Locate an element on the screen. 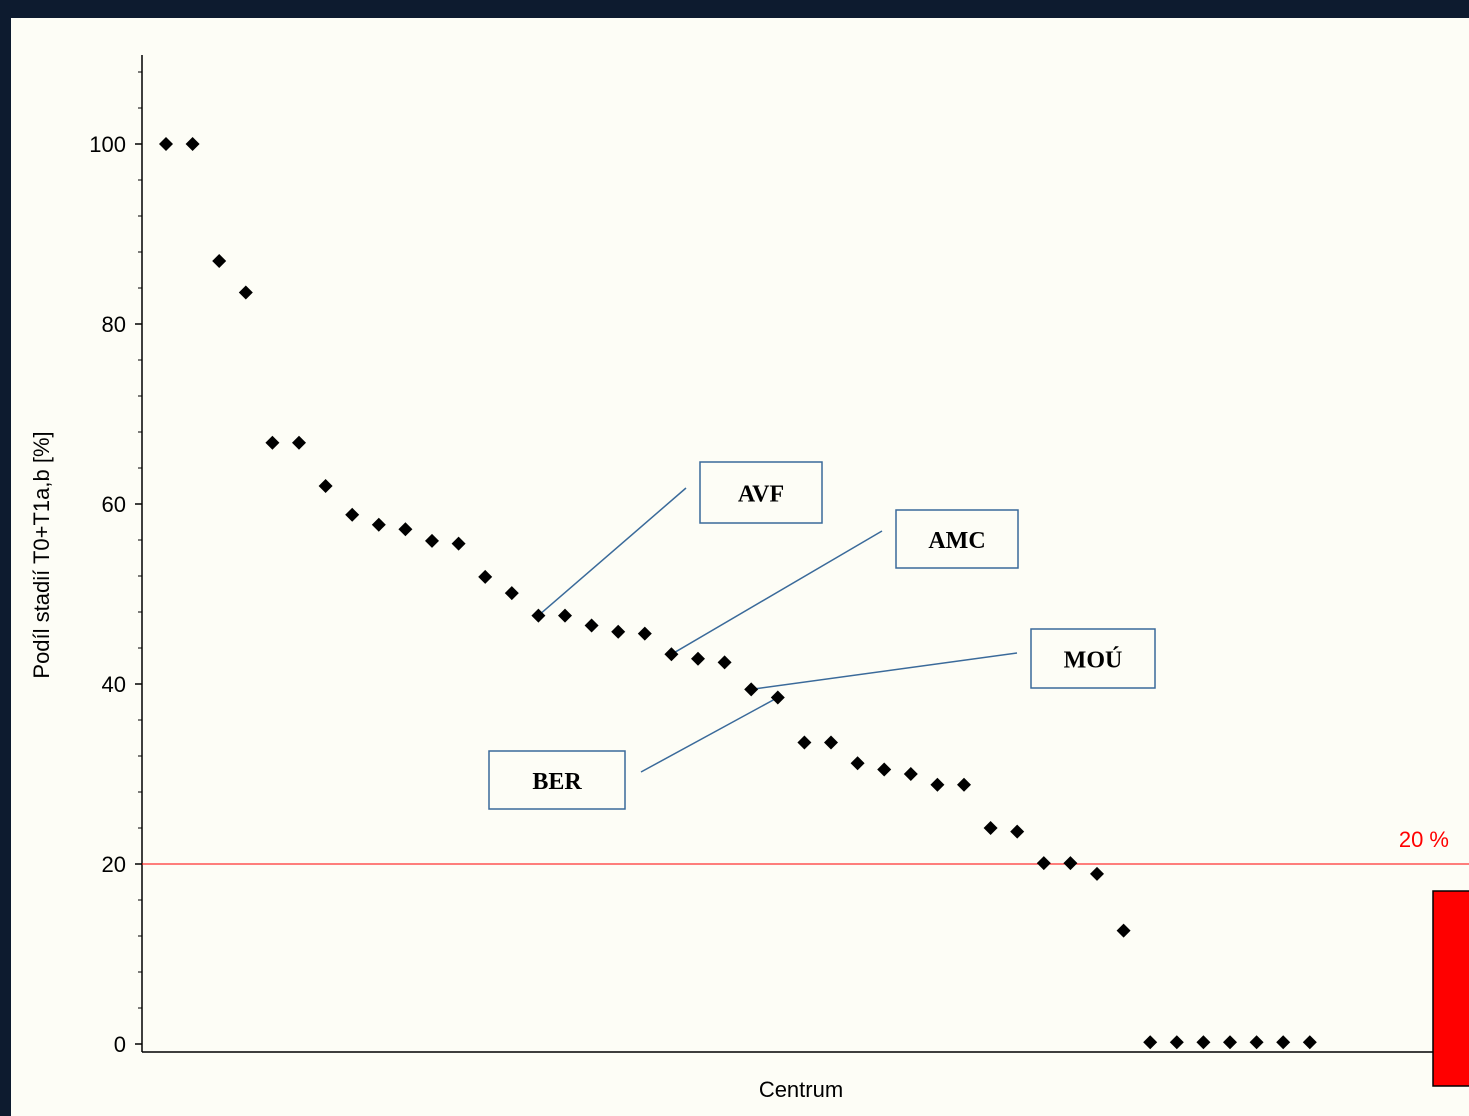 This screenshot has width=1469, height=1116. callout-label: MOÚ is located at coordinates (1093, 661).